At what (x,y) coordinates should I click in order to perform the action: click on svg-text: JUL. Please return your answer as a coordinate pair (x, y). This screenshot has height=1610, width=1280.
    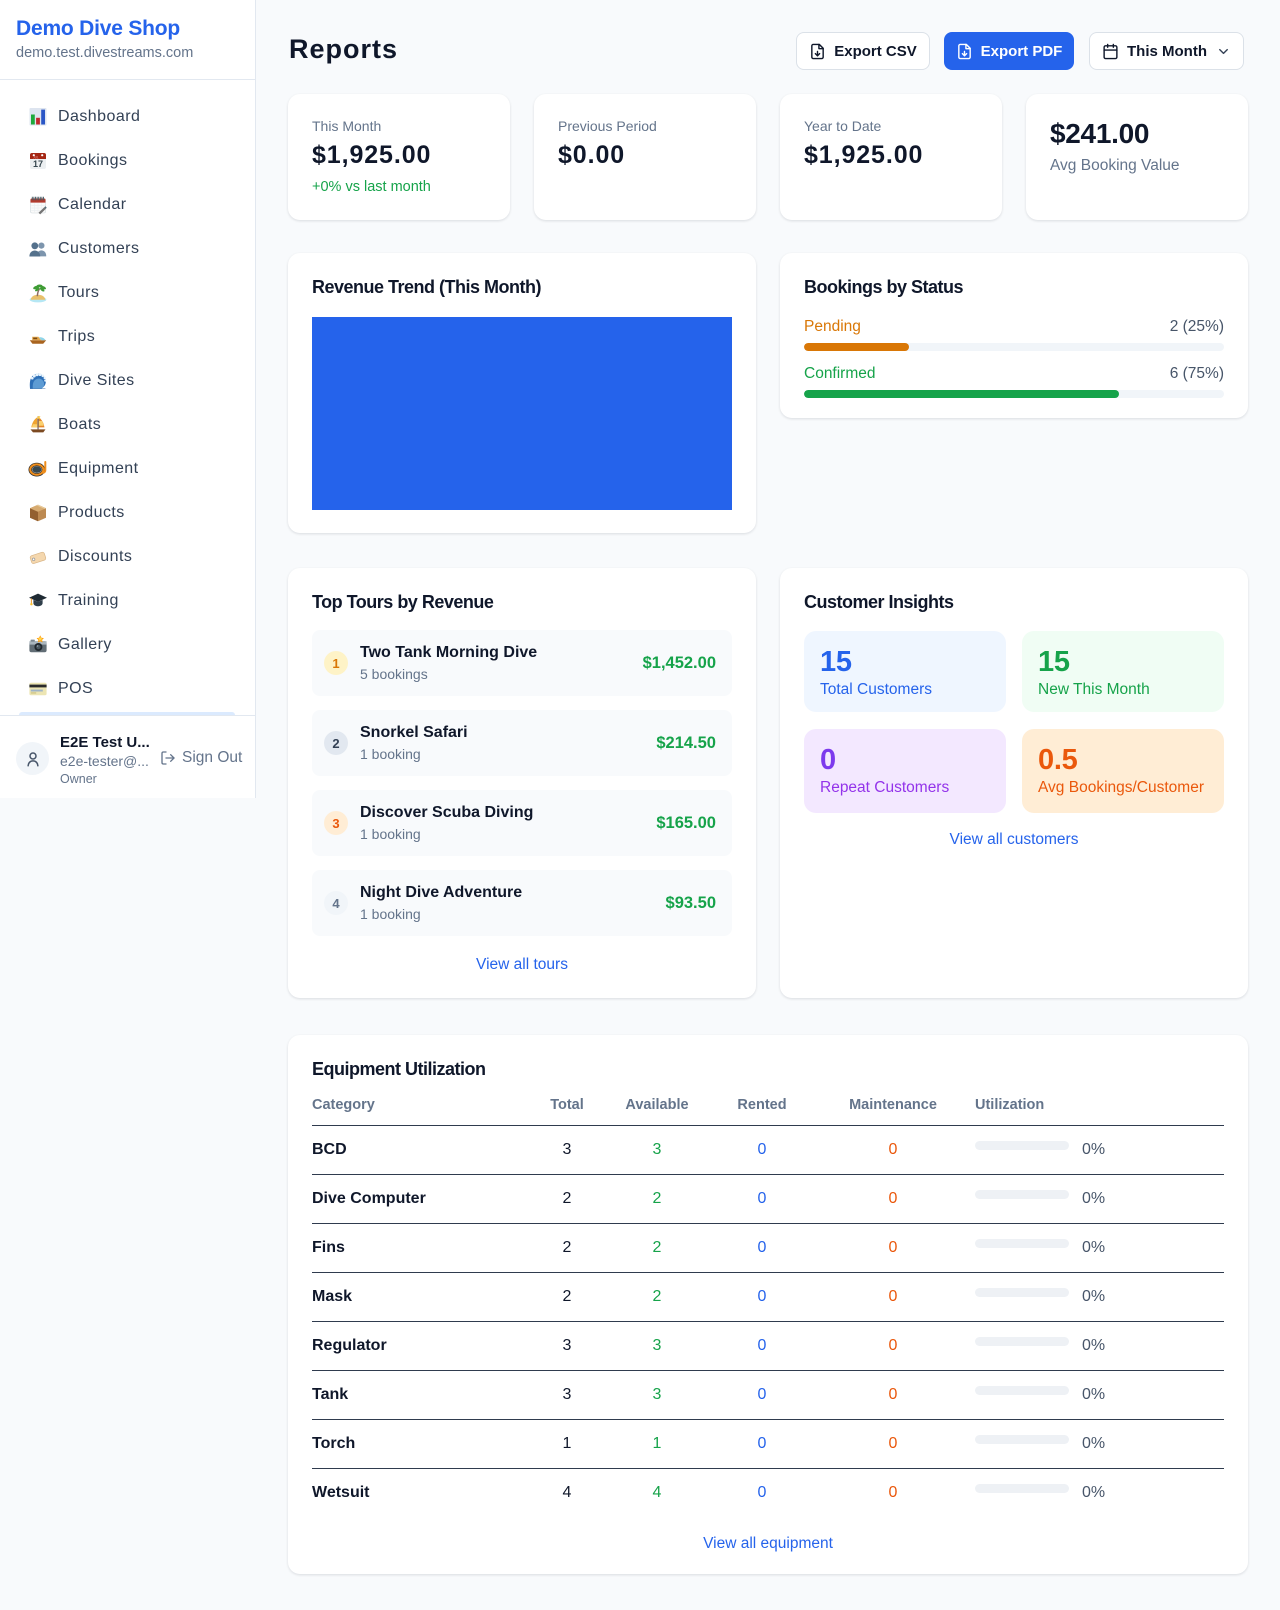
    Looking at the image, I should click on (36, 157).